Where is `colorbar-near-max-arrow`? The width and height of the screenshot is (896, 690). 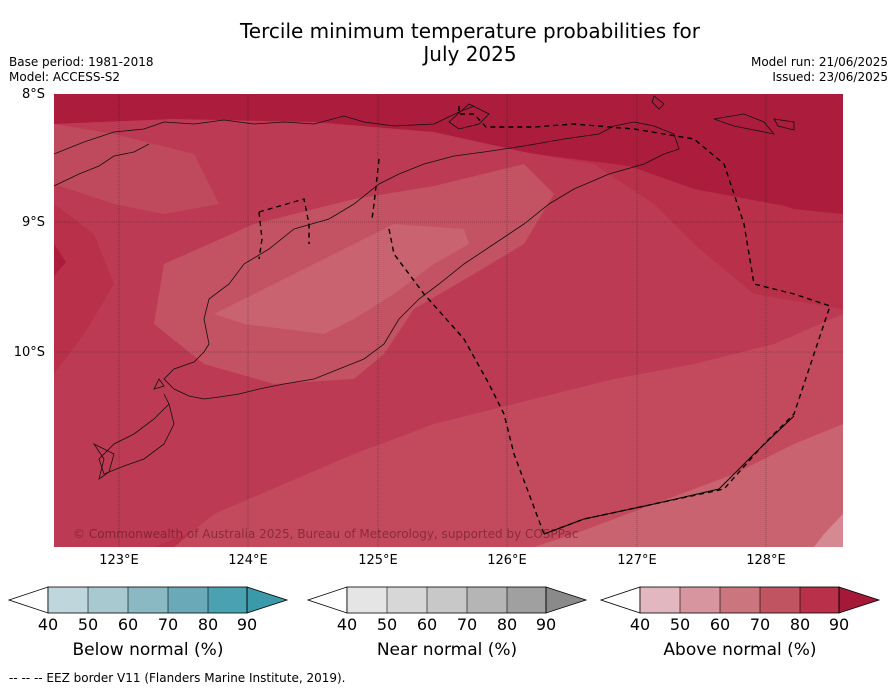 colorbar-near-max-arrow is located at coordinates (566, 600).